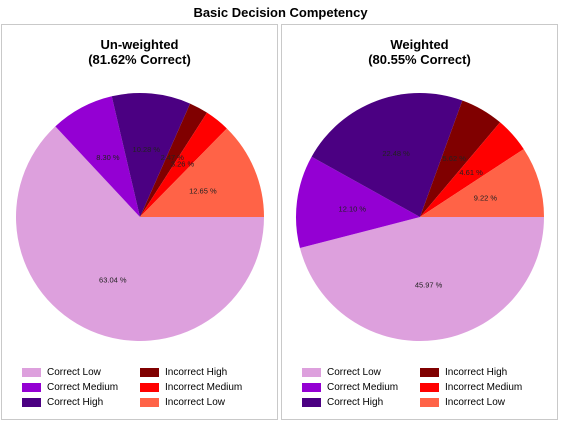  What do you see at coordinates (455, 158) in the screenshot?
I see `pie-data-label: 5.62 %` at bounding box center [455, 158].